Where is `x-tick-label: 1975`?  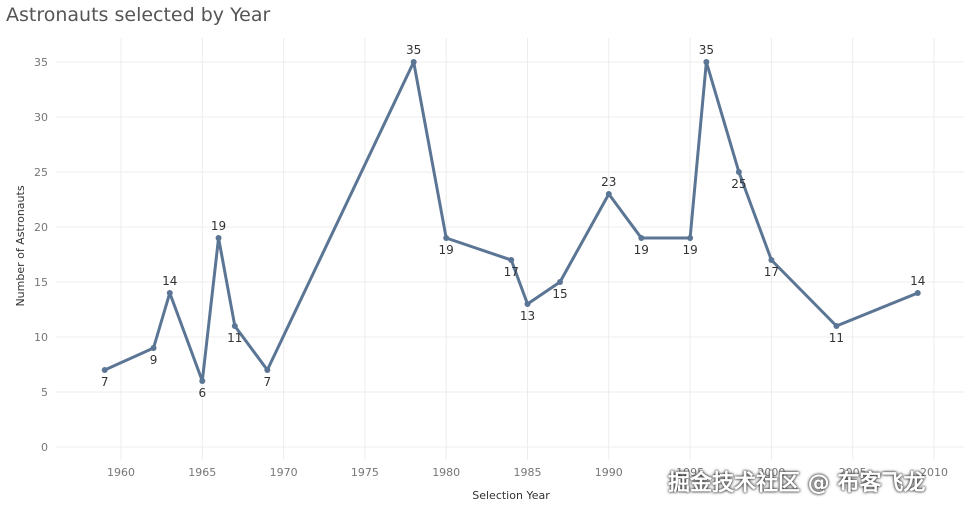 x-tick-label: 1975 is located at coordinates (365, 472).